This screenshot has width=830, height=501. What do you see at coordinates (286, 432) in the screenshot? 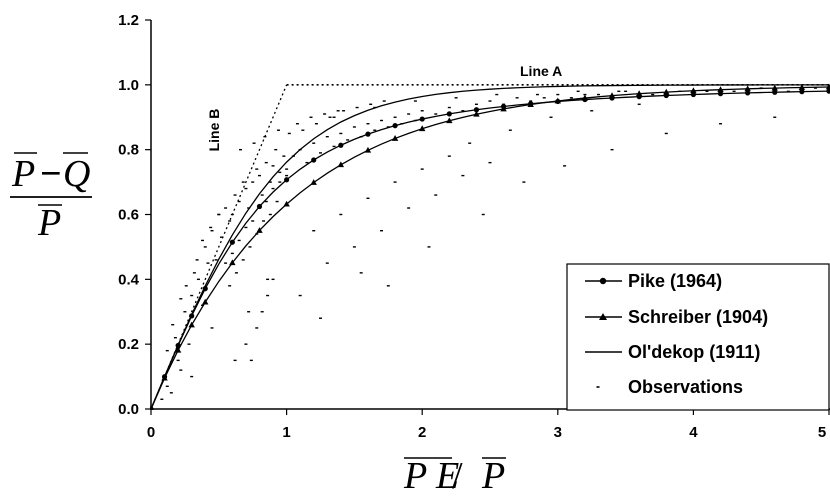
I see `x-tick-label: 1` at bounding box center [286, 432].